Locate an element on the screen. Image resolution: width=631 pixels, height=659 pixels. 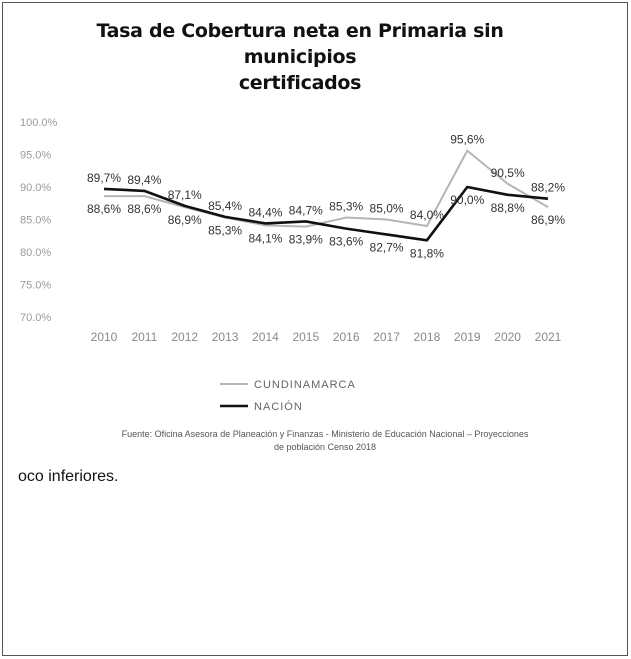
y-tick-label: 90.0% is located at coordinates (35, 188).